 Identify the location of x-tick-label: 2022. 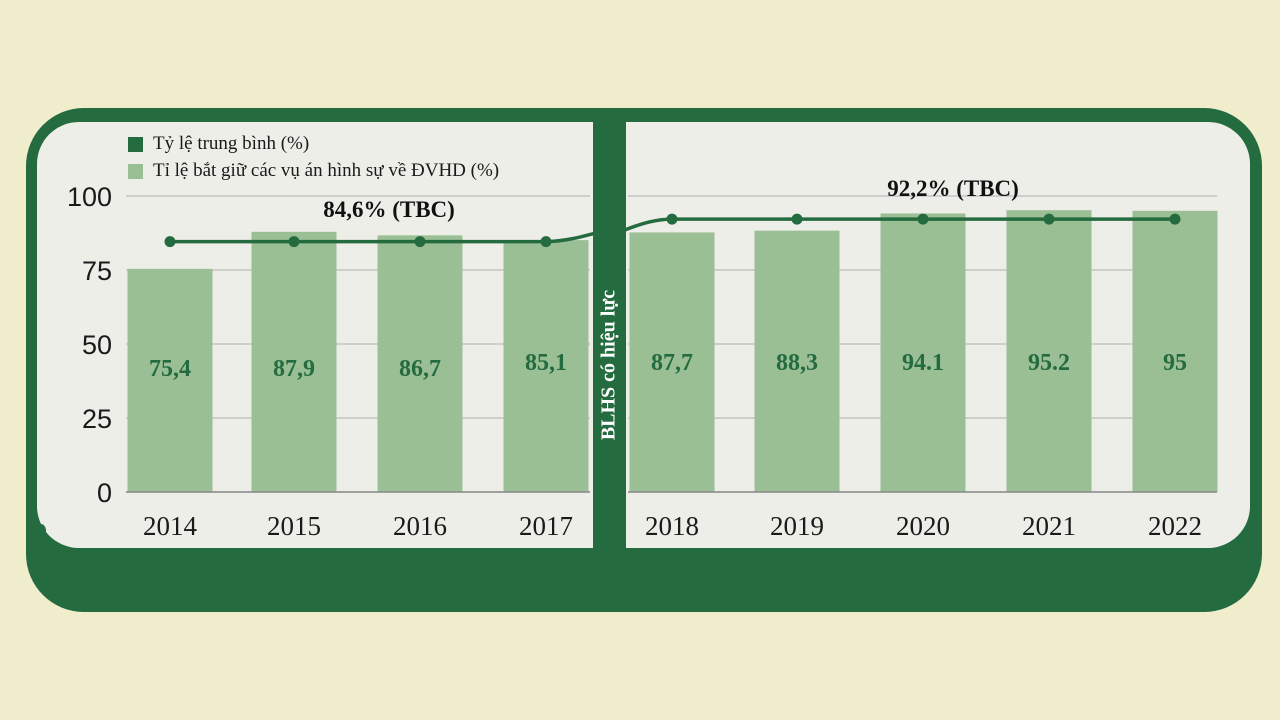
(1175, 526).